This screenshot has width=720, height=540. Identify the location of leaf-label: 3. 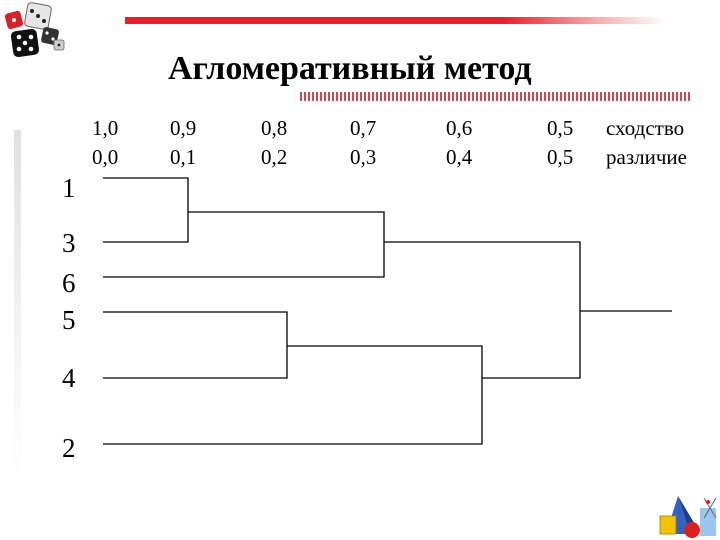
(69, 243).